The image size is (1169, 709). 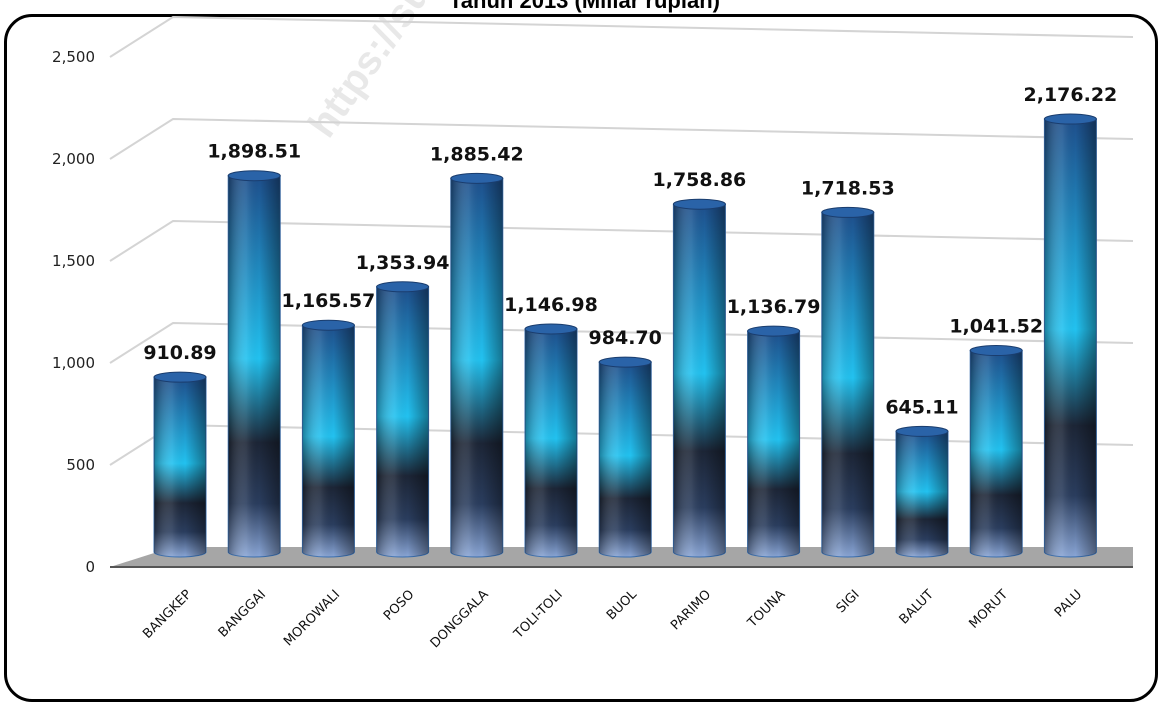 What do you see at coordinates (1071, 95) in the screenshot?
I see `value-label: 2,176.22` at bounding box center [1071, 95].